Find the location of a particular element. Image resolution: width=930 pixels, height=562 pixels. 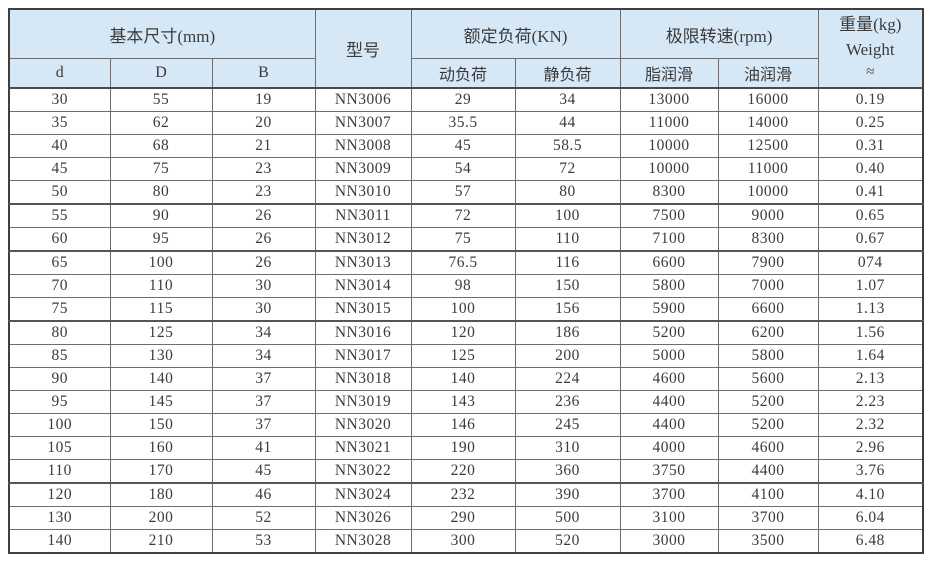

table-cell: 310 is located at coordinates (567, 448).